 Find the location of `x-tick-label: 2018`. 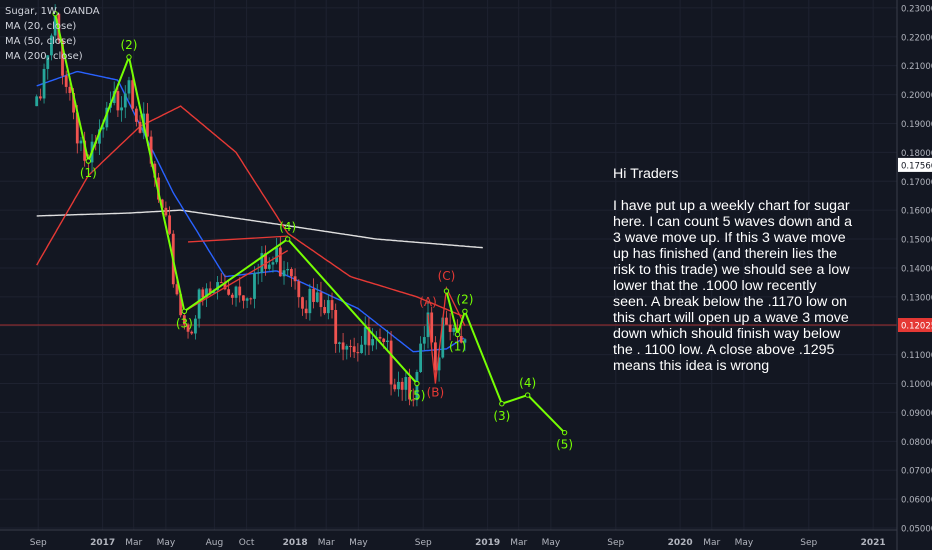

x-tick-label: 2018 is located at coordinates (295, 543).